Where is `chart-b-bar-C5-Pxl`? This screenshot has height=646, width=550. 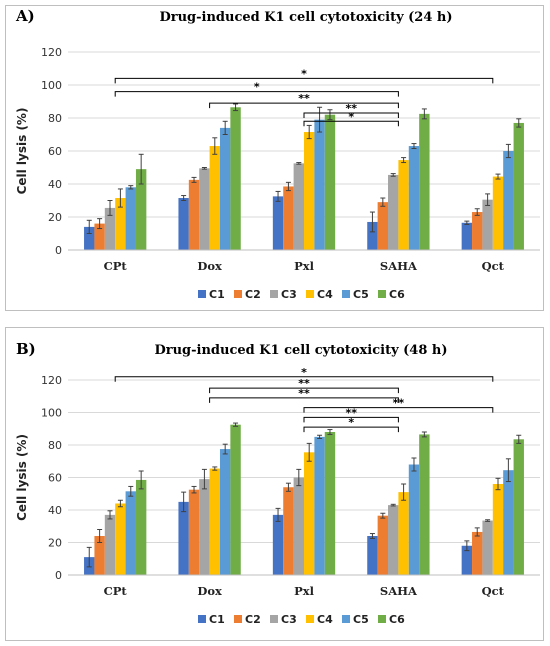 chart-b-bar-C5-Pxl is located at coordinates (319, 505).